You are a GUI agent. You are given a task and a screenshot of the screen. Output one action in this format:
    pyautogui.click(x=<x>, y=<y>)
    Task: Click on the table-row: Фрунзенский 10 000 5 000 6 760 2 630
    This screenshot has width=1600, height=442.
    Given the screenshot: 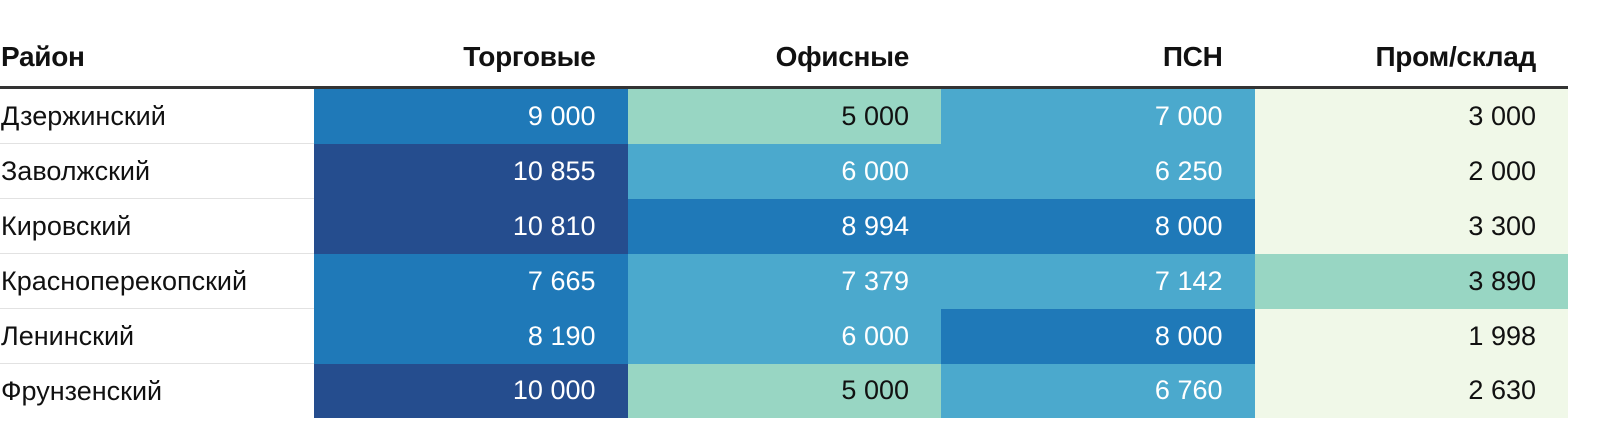 What is the action you would take?
    pyautogui.click(x=784, y=390)
    